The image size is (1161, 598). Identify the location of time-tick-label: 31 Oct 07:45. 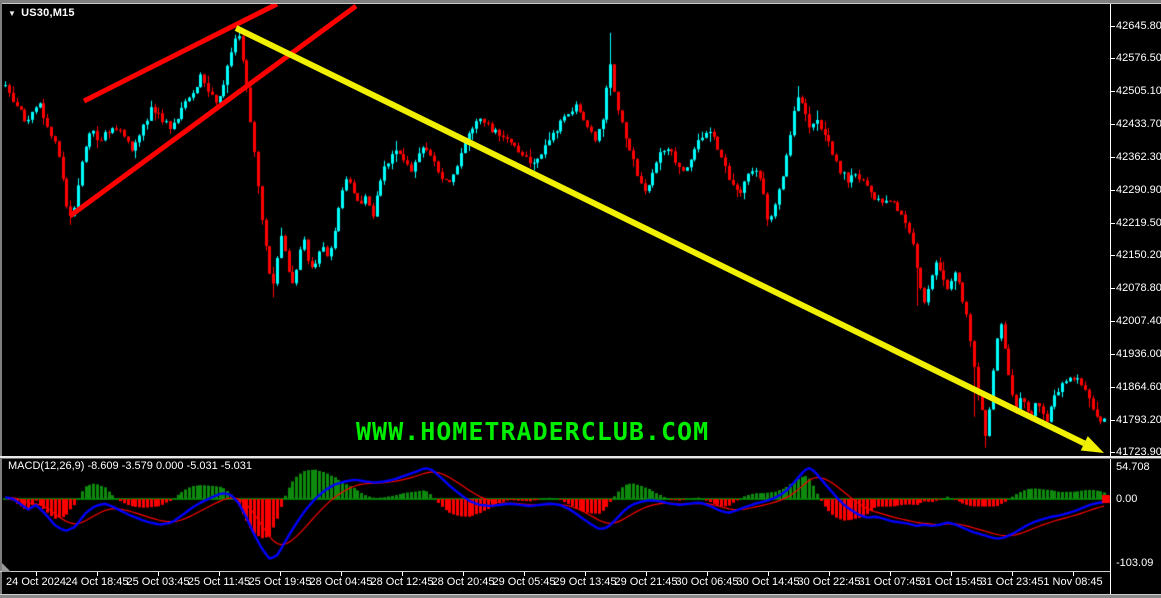
(890, 582).